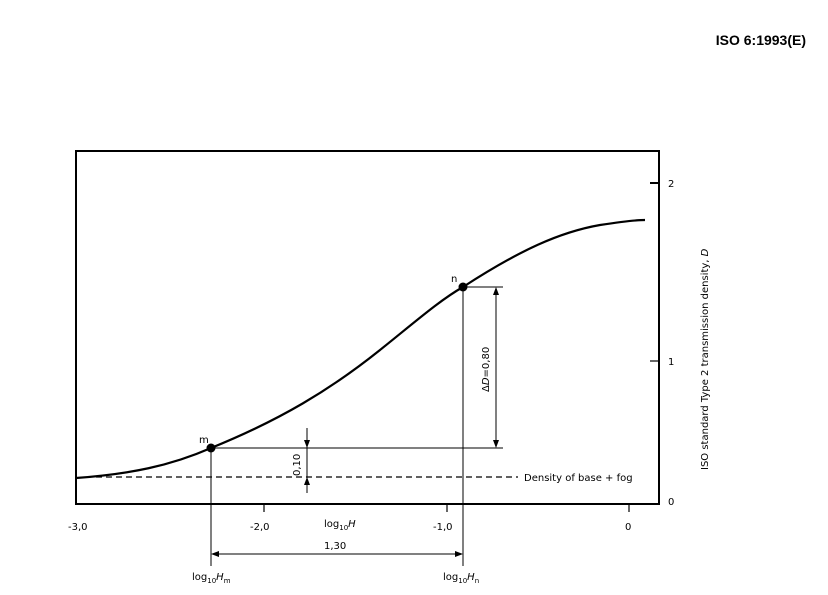 Image resolution: width=828 pixels, height=595 pixels. What do you see at coordinates (628, 527) in the screenshot?
I see `x-tick-3: 0` at bounding box center [628, 527].